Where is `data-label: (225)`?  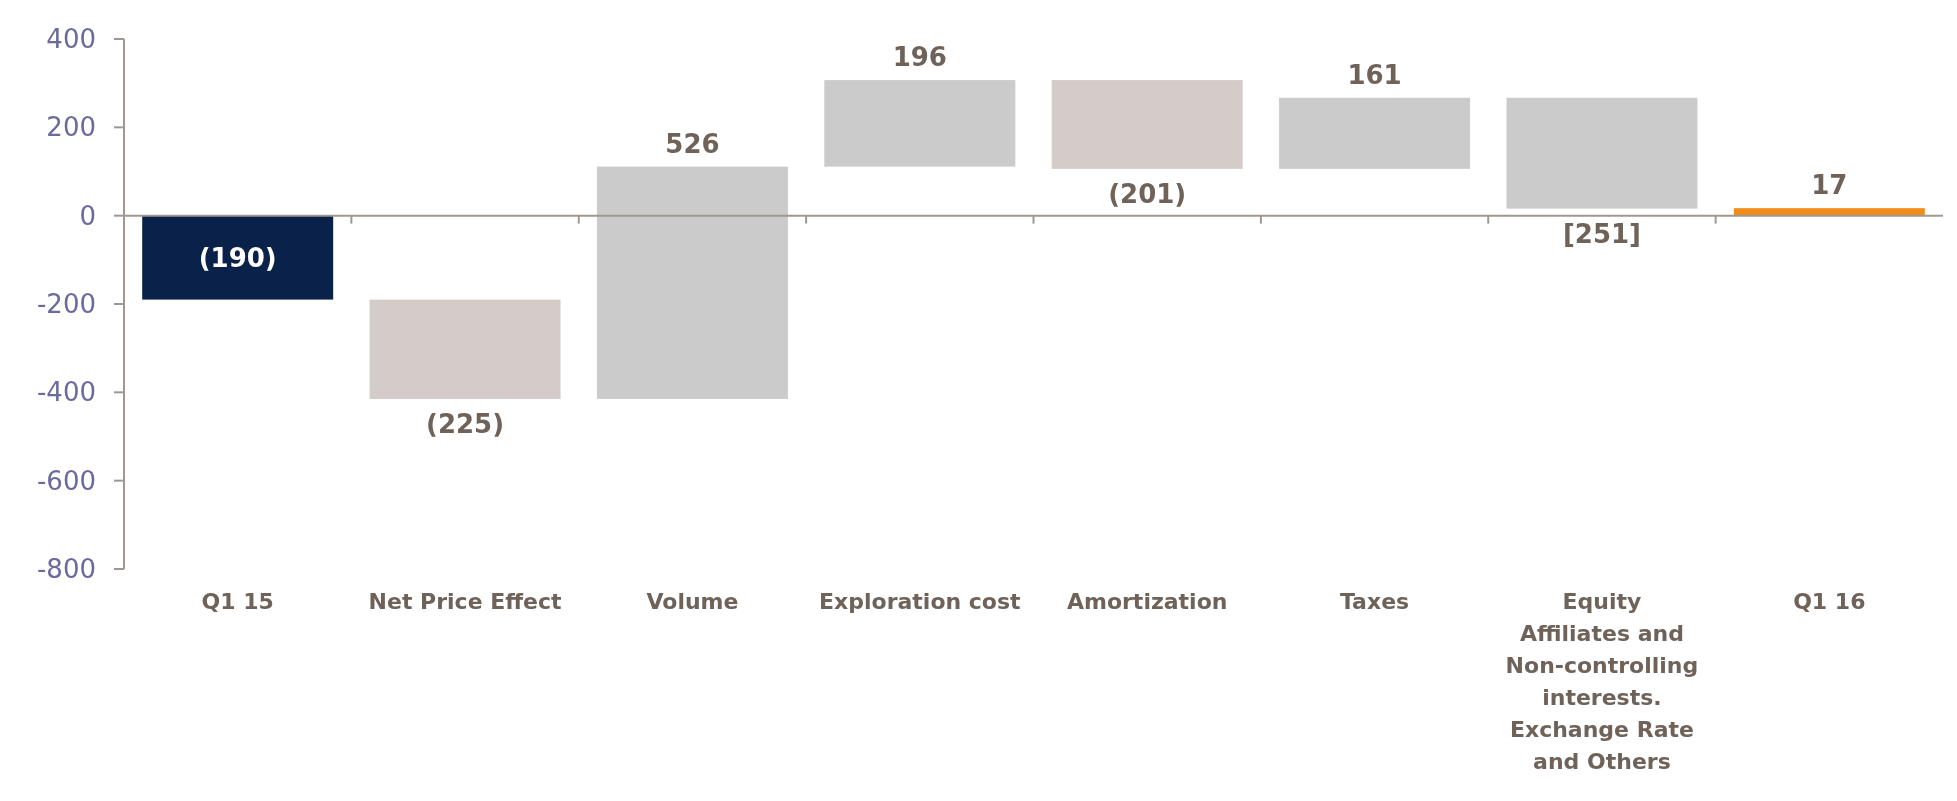
data-label: (225) is located at coordinates (465, 423).